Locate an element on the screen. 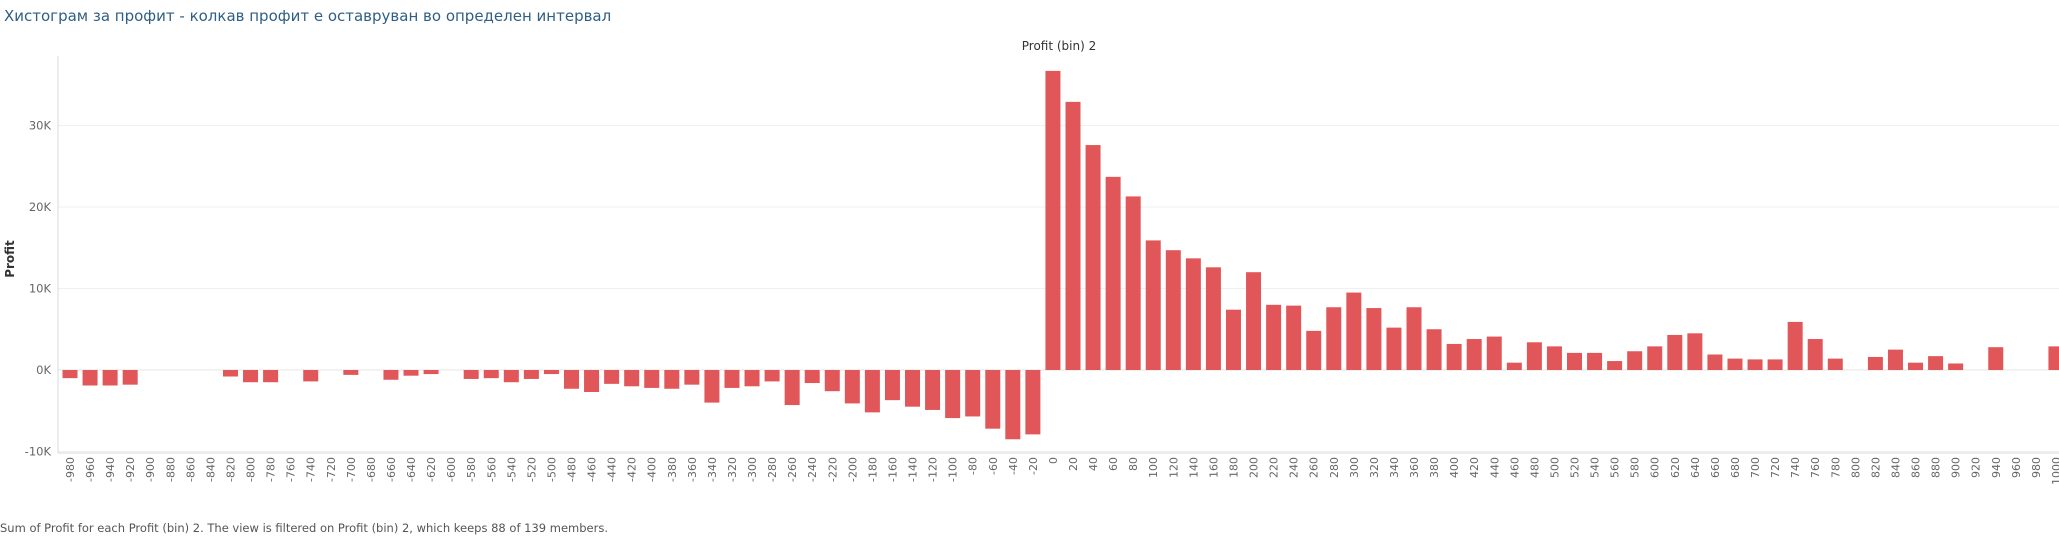 The width and height of the screenshot is (2059, 537). x-tick-label: 260 is located at coordinates (1314, 467).